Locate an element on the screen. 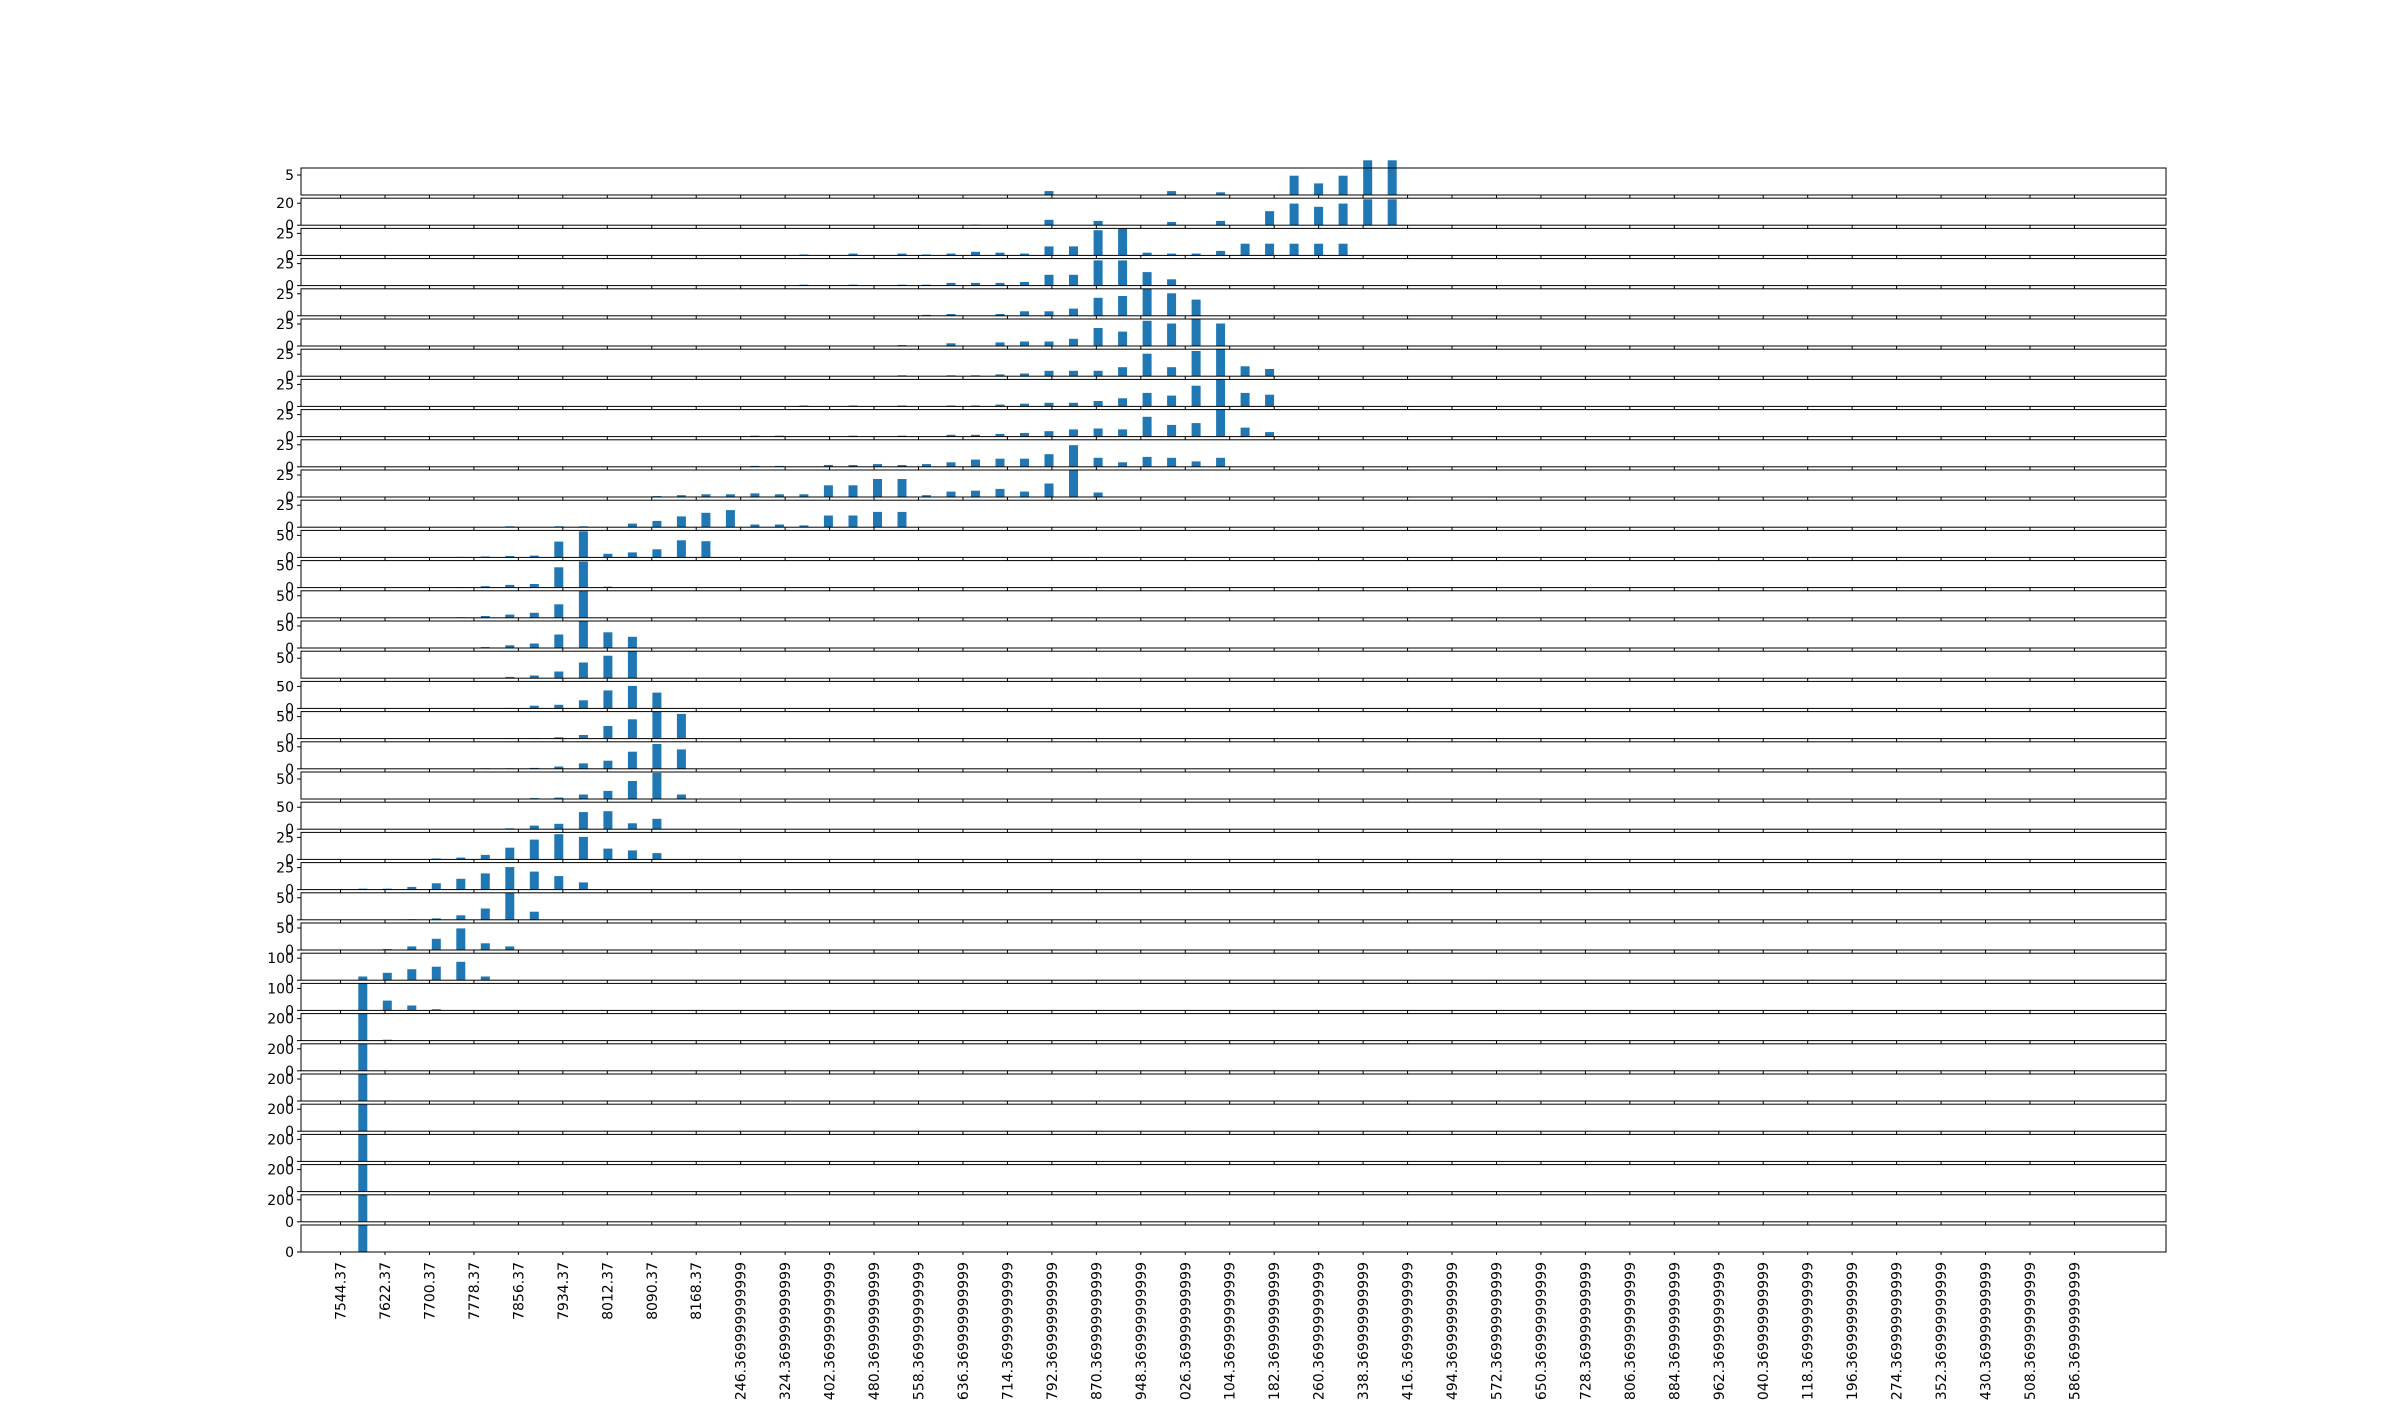 The image size is (2400, 1404). x-tick-label: 9806.369999999999 is located at coordinates (1631, 1331).